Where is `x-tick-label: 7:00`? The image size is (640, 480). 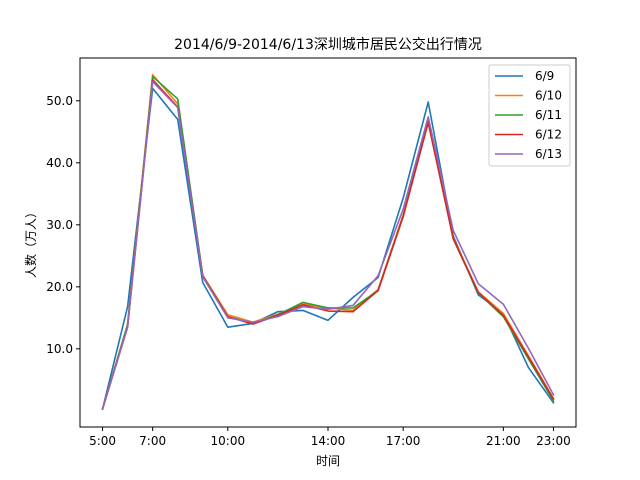 x-tick-label: 7:00 is located at coordinates (152, 441).